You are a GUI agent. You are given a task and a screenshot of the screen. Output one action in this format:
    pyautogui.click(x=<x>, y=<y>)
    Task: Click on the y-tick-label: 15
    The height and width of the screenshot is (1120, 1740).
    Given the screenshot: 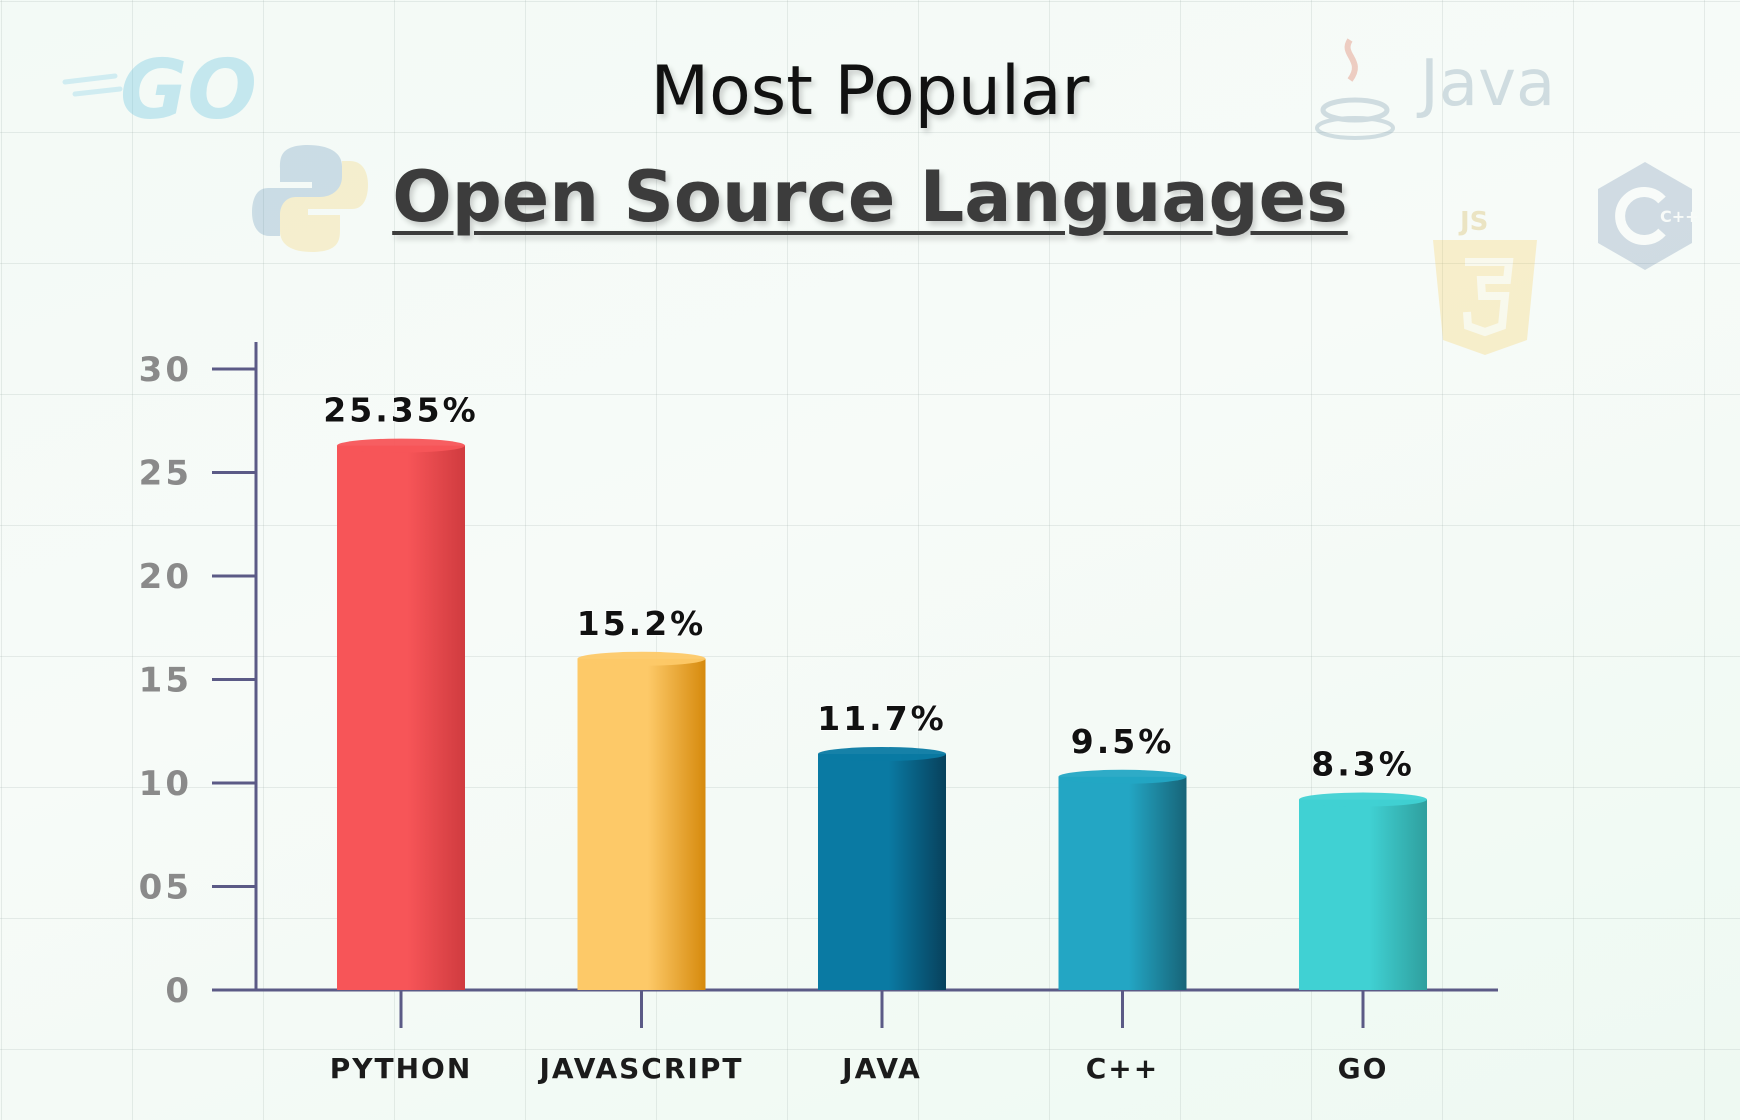 What is the action you would take?
    pyautogui.click(x=165, y=681)
    